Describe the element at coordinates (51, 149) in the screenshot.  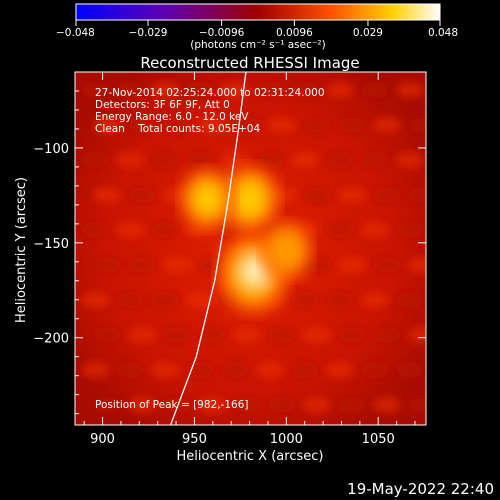
I see `y-tick-label: −100` at that location.